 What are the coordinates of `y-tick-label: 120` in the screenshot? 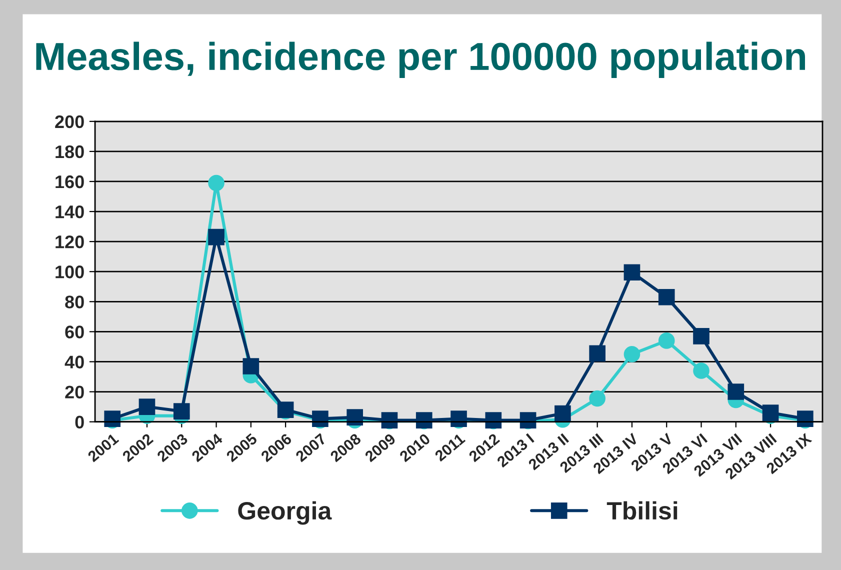 It's located at (70, 242).